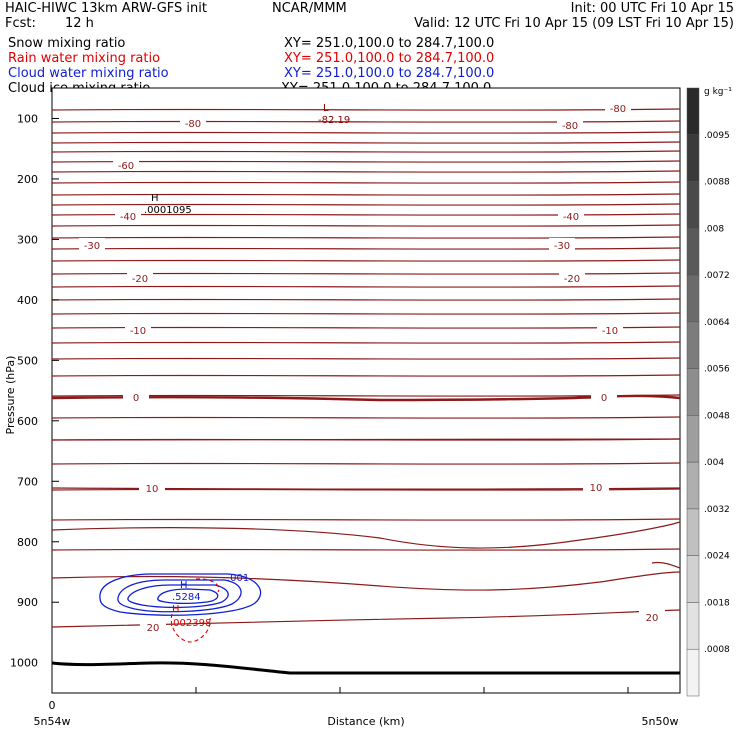  I want to click on model-title: HAIC-HIWC 13km ARW-GFS init, so click(106, 8).